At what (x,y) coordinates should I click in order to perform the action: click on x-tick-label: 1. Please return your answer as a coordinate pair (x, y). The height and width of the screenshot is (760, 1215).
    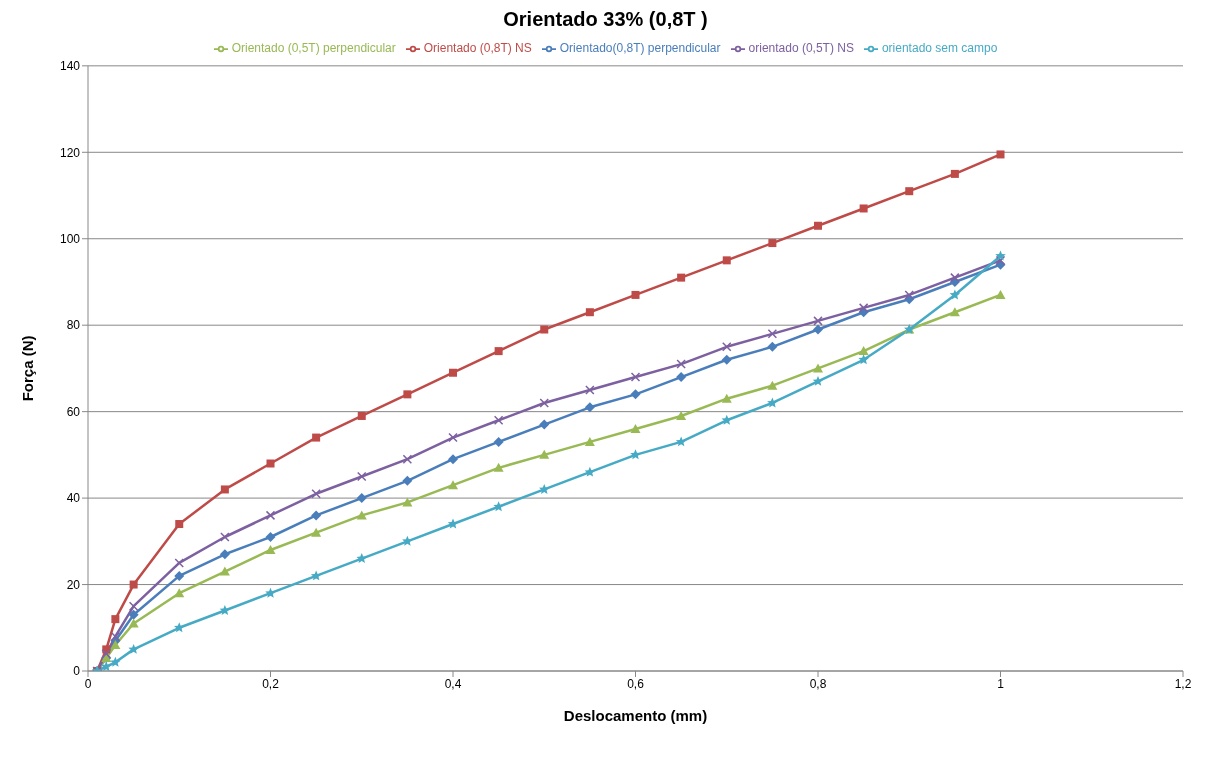
    Looking at the image, I should click on (1001, 683).